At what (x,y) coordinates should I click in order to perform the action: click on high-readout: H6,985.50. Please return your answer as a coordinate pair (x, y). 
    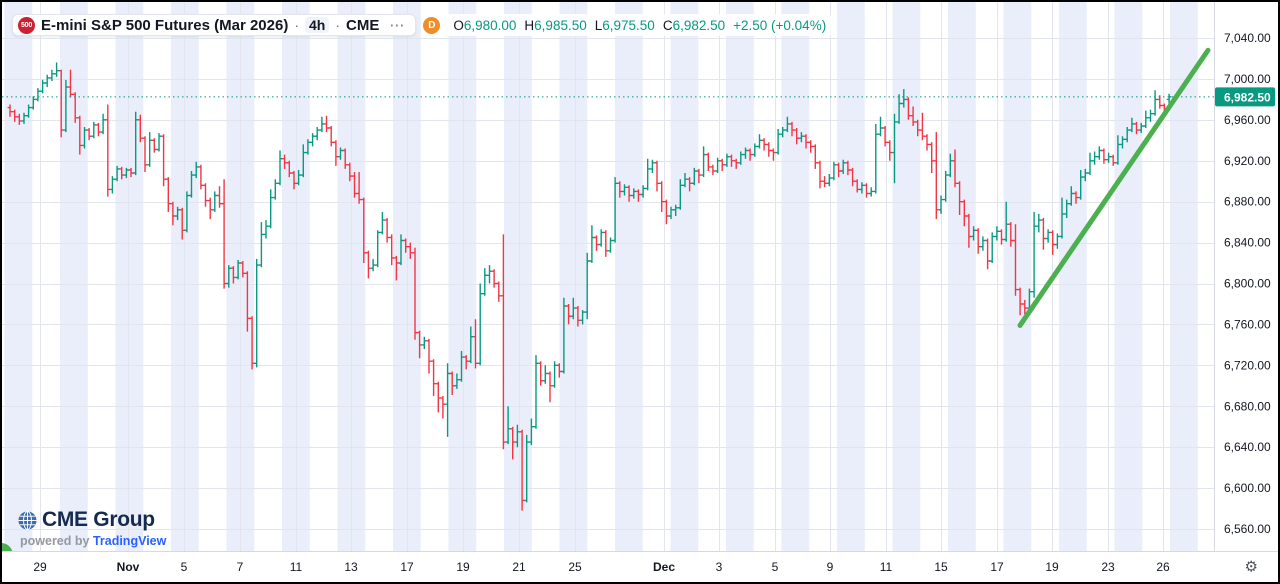
    Looking at the image, I should click on (555, 25).